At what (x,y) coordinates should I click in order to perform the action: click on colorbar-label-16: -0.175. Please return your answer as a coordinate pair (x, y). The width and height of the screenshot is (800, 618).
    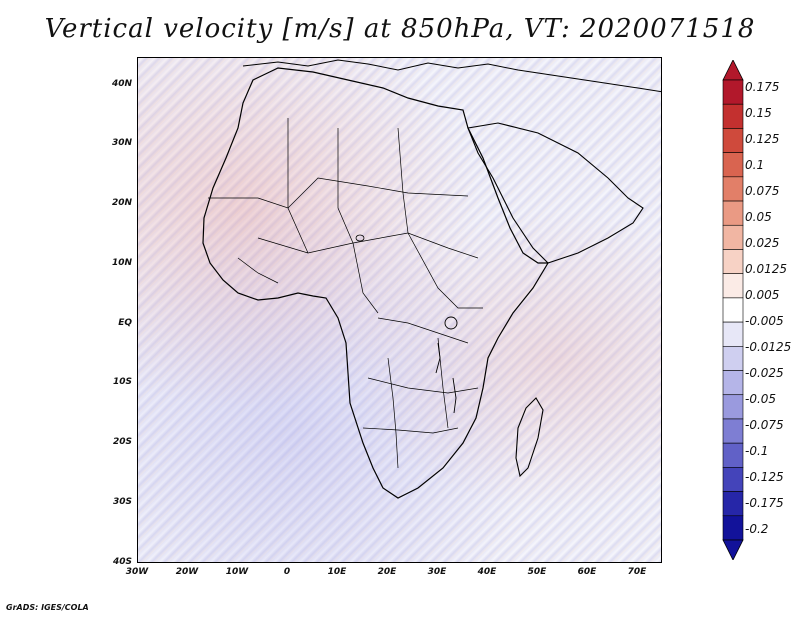
    Looking at the image, I should click on (764, 503).